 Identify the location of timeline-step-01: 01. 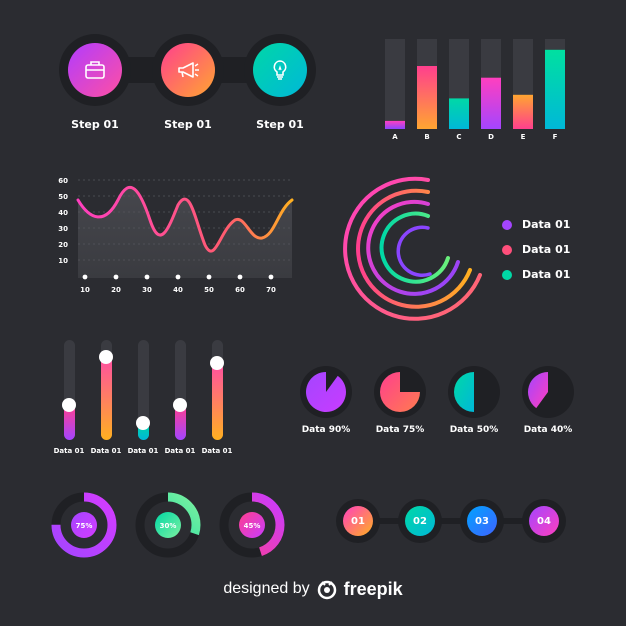
(358, 521).